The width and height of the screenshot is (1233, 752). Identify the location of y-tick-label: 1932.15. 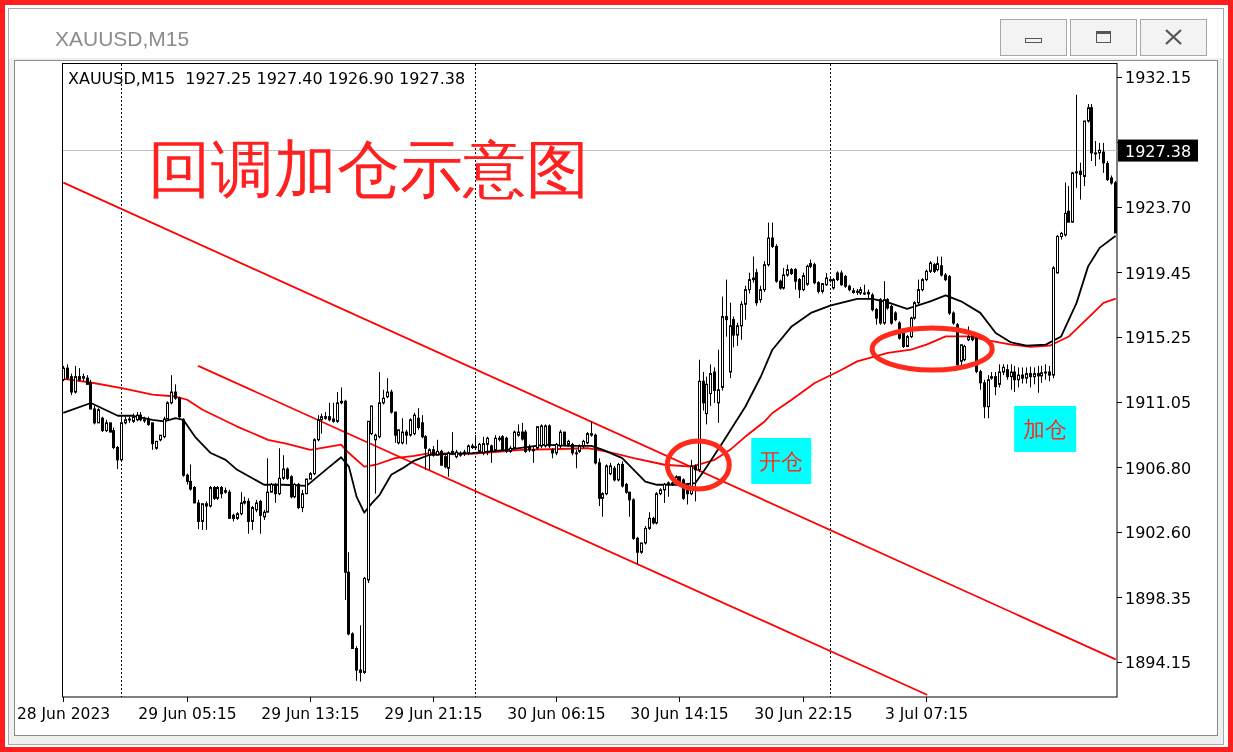
(1158, 78).